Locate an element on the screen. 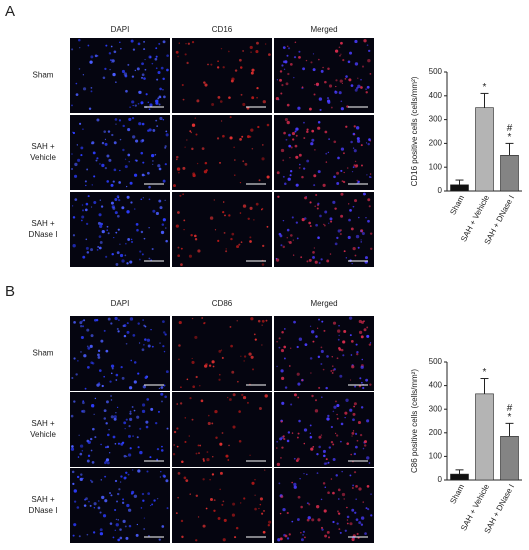 Image resolution: width=529 pixels, height=550 pixels. bar is located at coordinates (484, 149).